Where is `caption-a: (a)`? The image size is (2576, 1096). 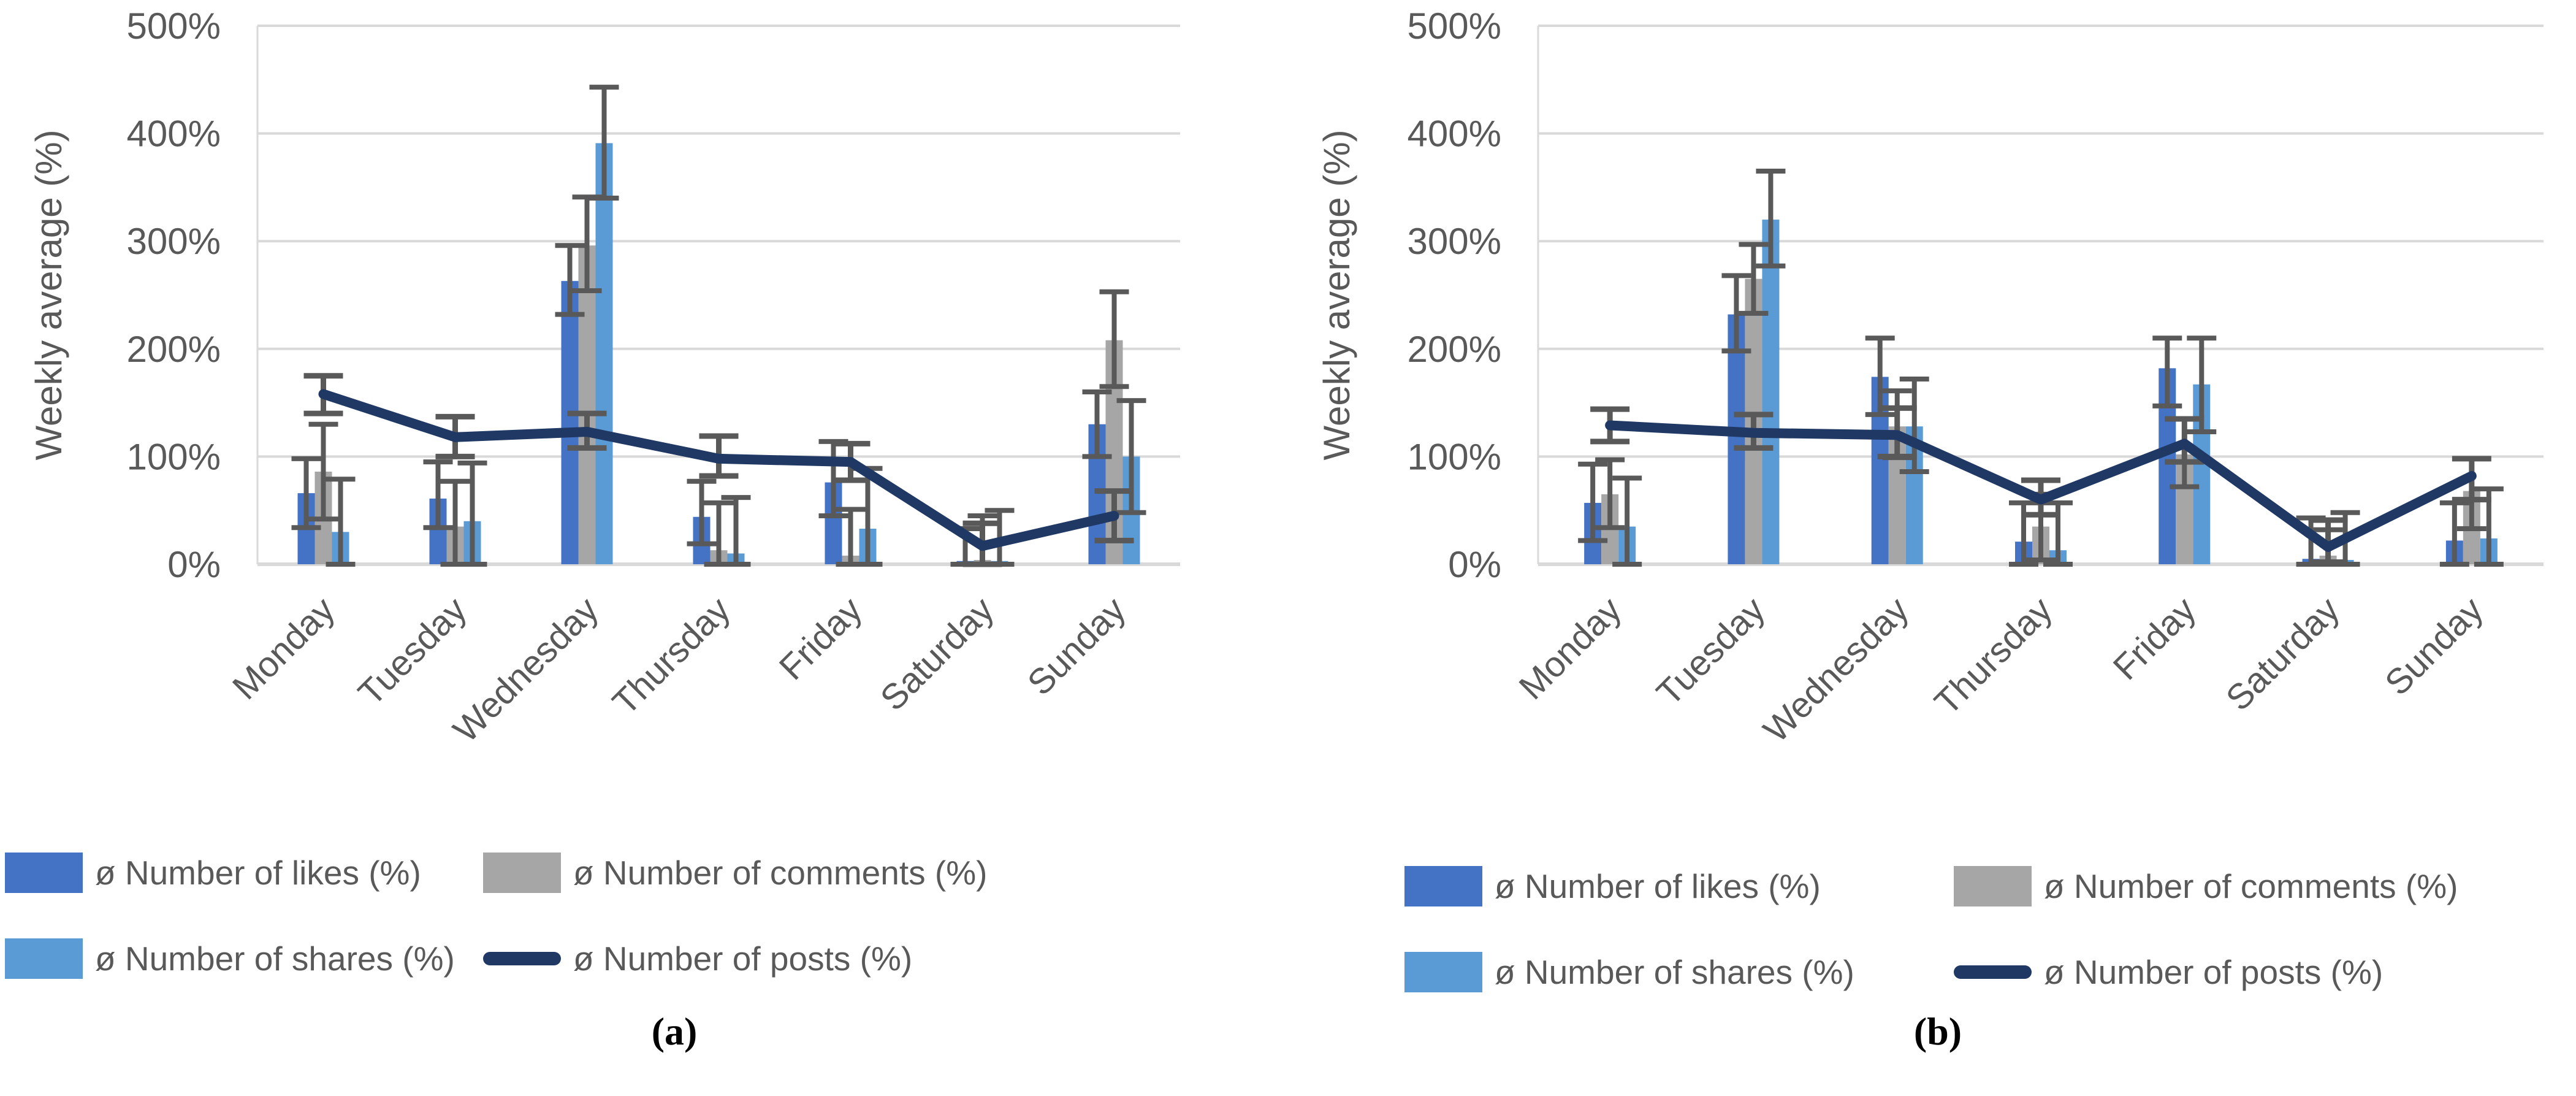 caption-a: (a) is located at coordinates (674, 1031).